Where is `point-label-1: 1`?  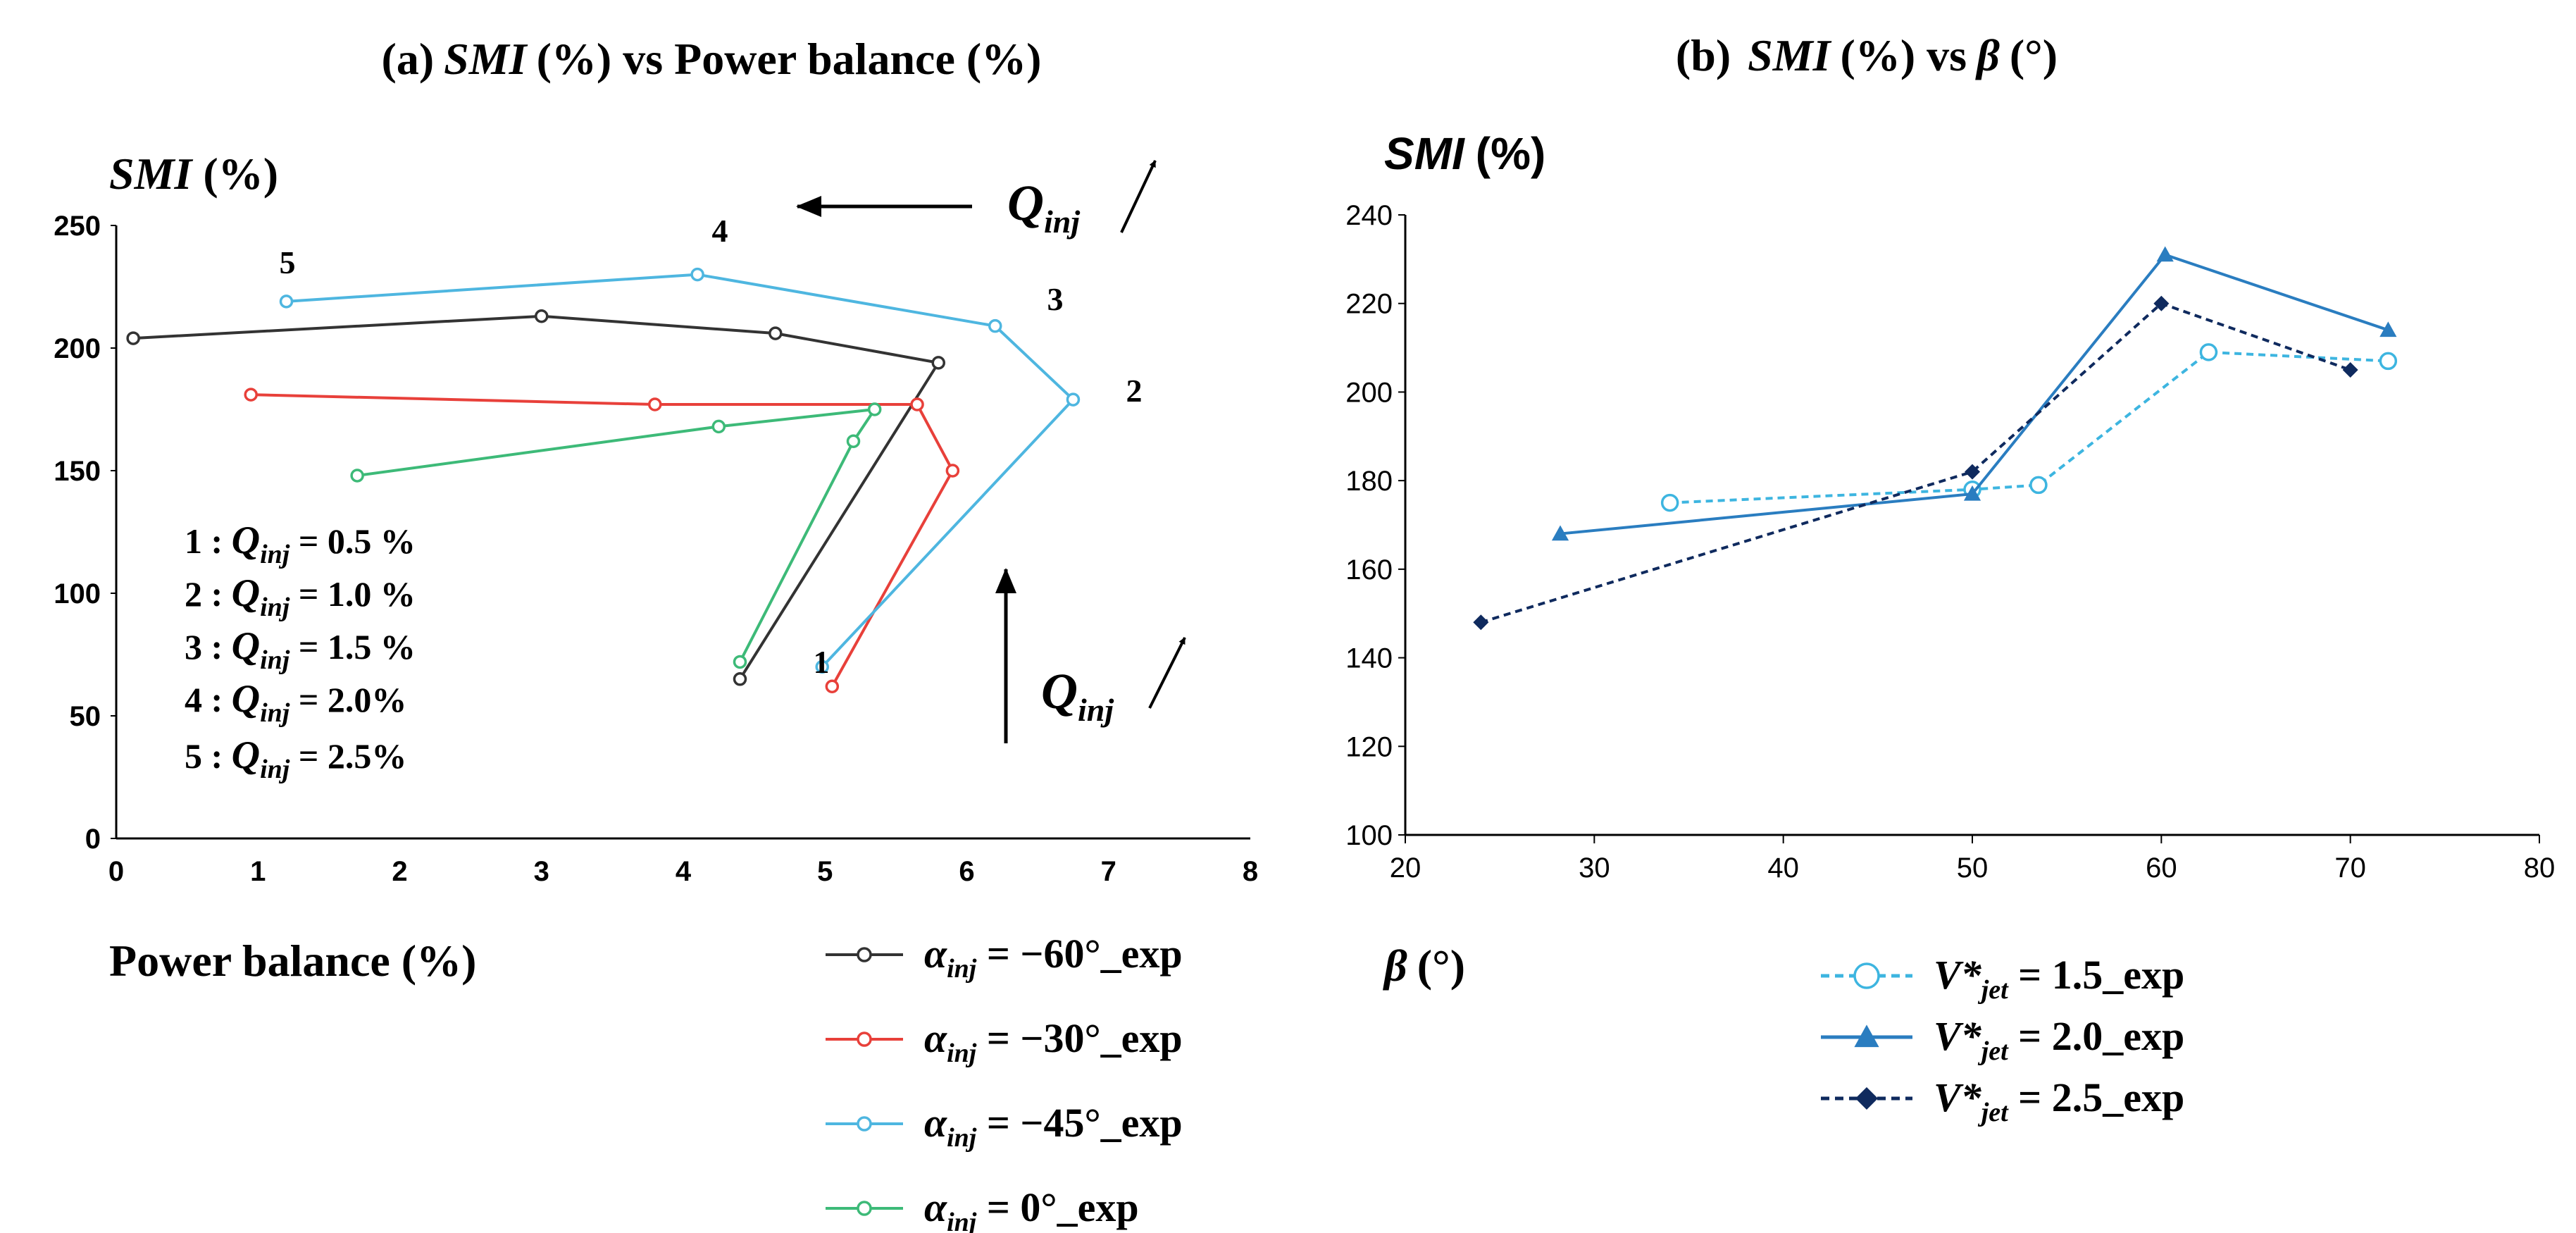 point-label-1: 1 is located at coordinates (822, 662).